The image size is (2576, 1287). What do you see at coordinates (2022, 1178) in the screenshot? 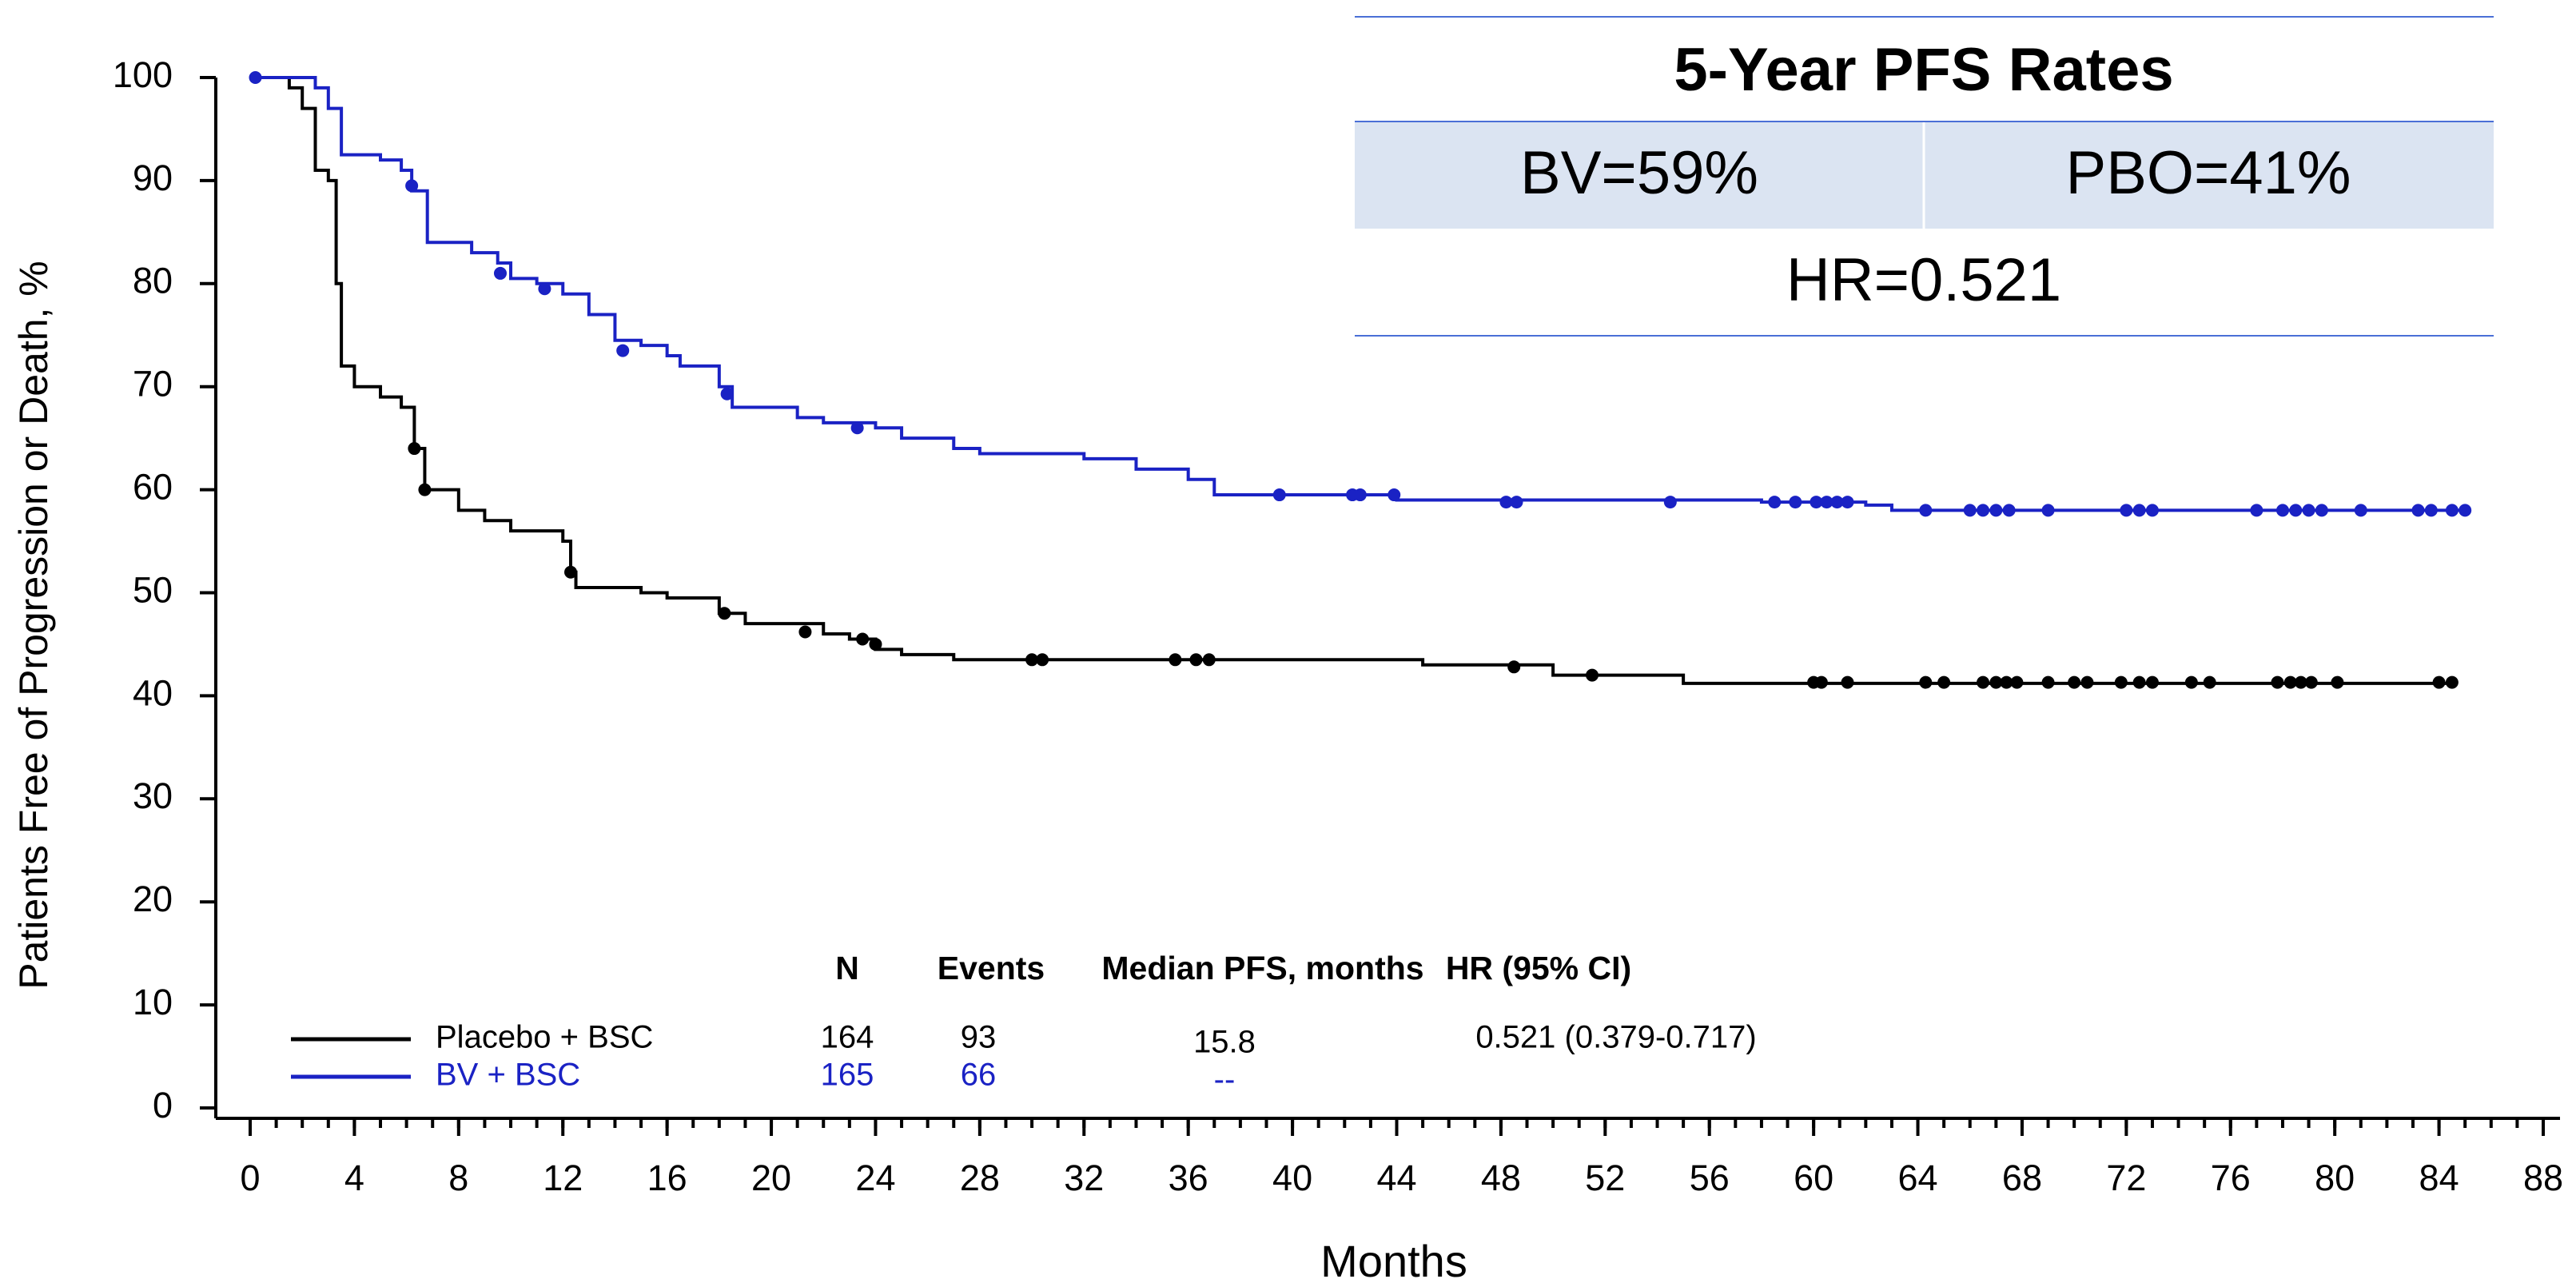
I see `x-tick-label: 68` at bounding box center [2022, 1178].